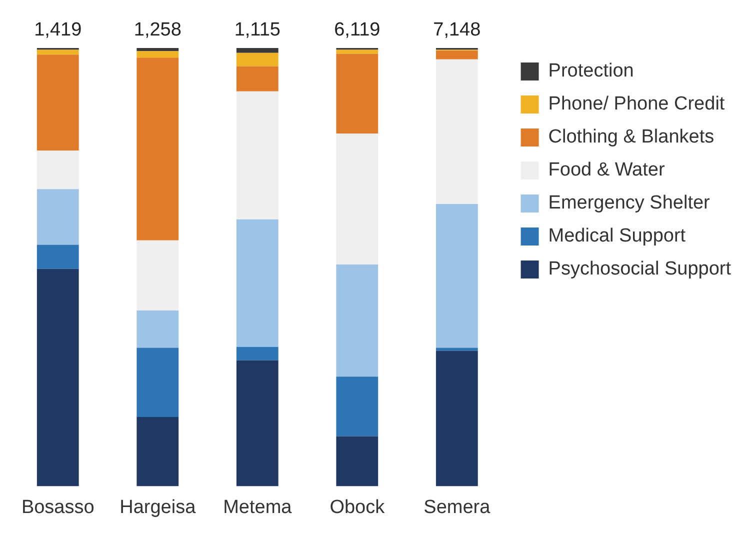 Image resolution: width=749 pixels, height=537 pixels. I want to click on x-tick-label: Bosasso, so click(57, 507).